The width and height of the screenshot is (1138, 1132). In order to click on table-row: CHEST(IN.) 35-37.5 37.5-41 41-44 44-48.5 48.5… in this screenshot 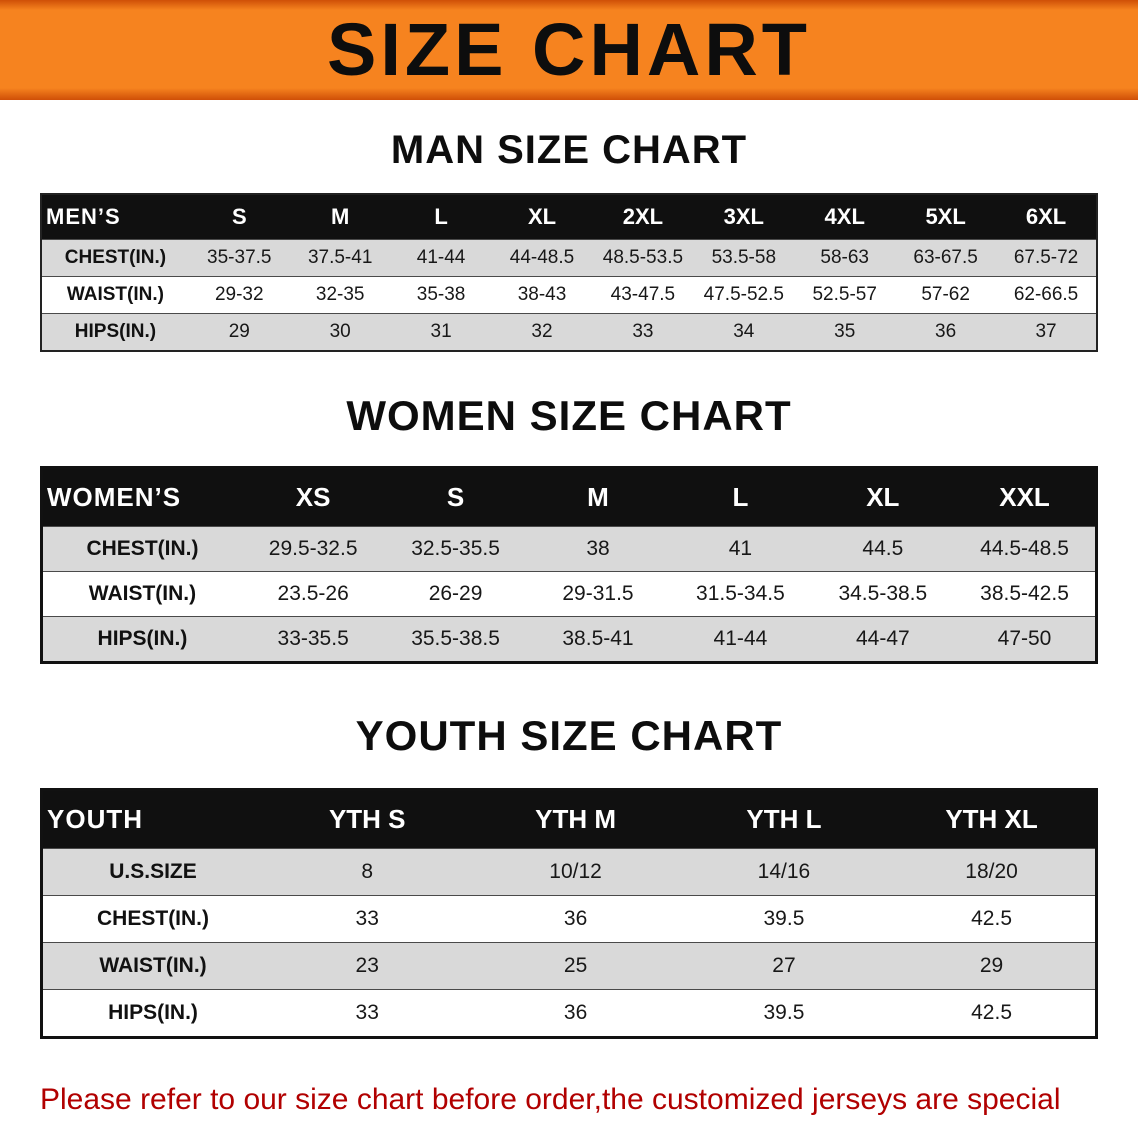, I will do `click(569, 258)`.